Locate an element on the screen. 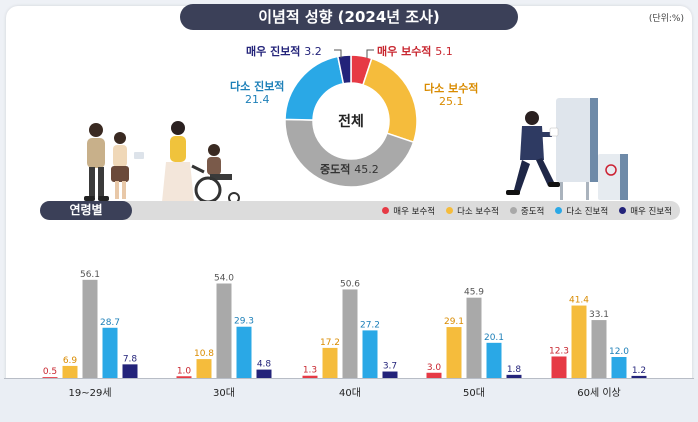 Image resolution: width=698 pixels, height=422 pixels. category-label: 60세 이상 is located at coordinates (599, 393).